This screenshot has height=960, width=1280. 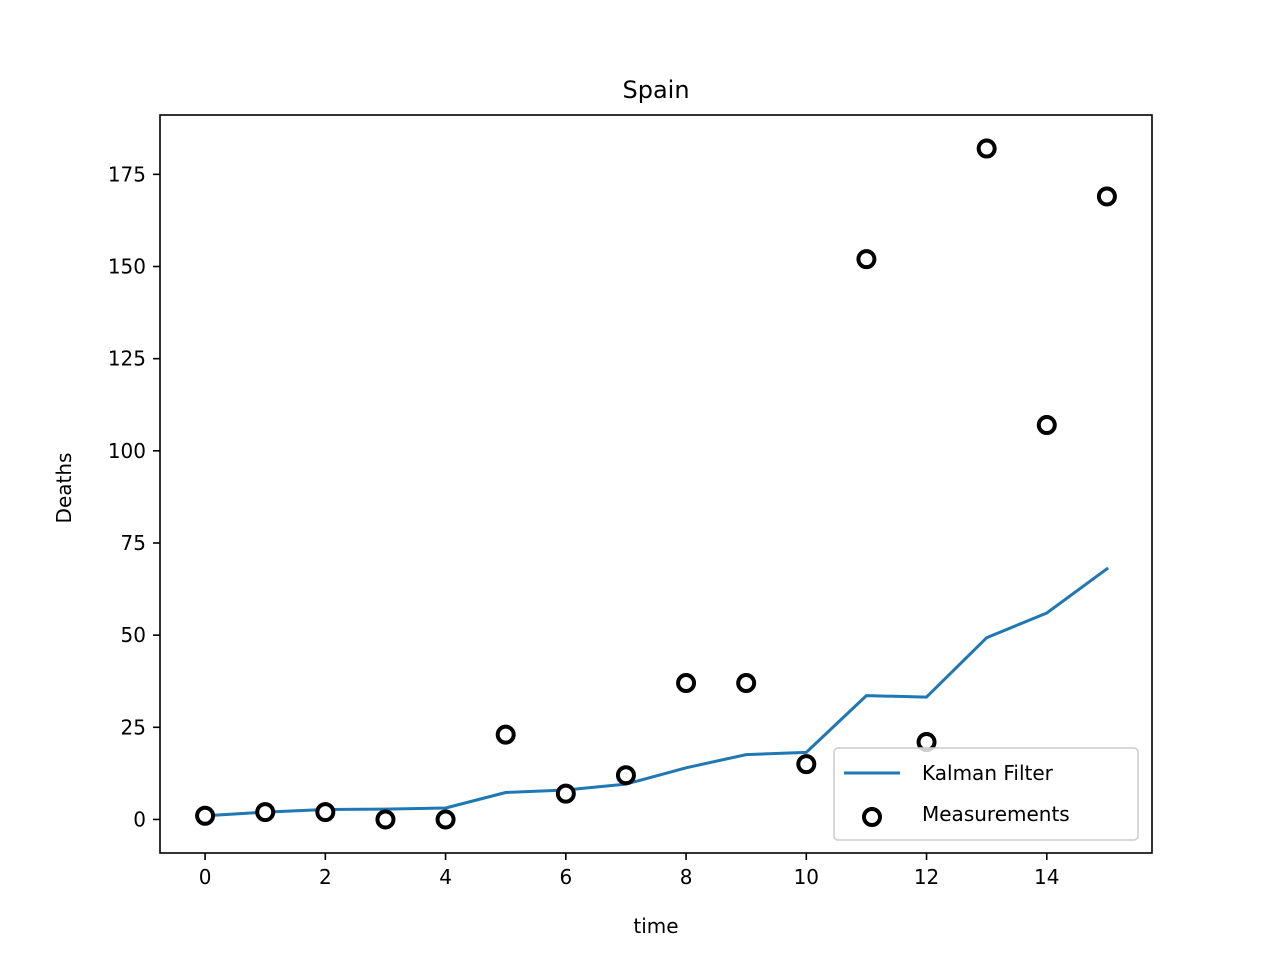 What do you see at coordinates (133, 543) in the screenshot?
I see `y-tick-label: 75` at bounding box center [133, 543].